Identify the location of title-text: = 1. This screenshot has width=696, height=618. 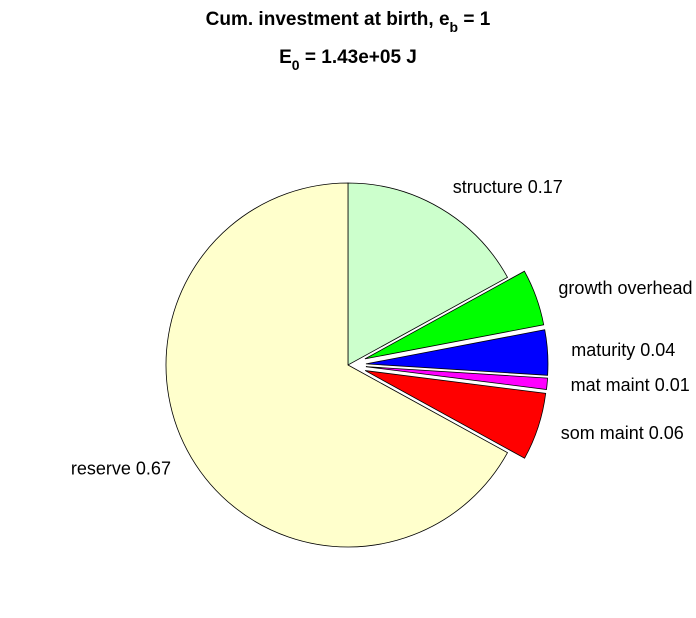
(474, 19).